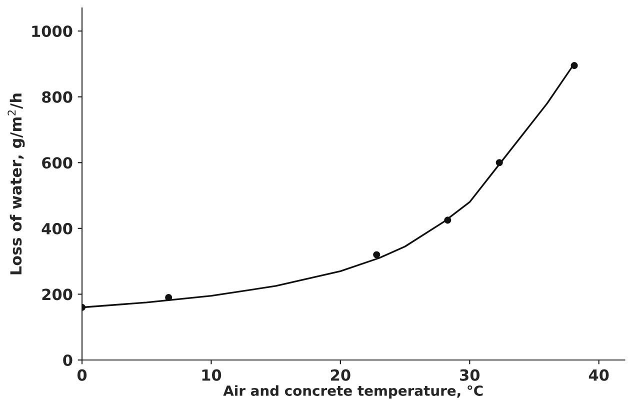 The image size is (631, 400). Describe the element at coordinates (340, 375) in the screenshot. I see `x-tick-label: 20` at that location.